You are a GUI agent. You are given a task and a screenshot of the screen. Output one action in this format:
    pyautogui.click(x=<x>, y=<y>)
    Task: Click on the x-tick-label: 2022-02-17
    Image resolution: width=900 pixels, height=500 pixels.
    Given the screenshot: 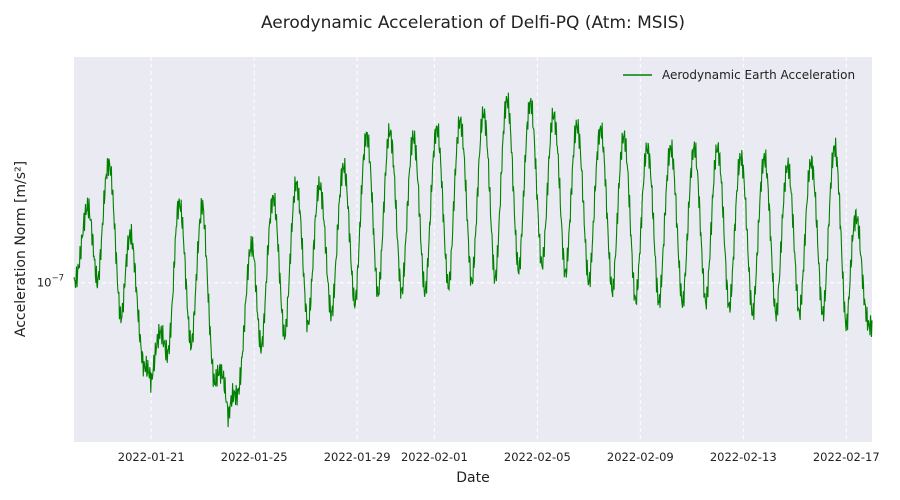 What is the action you would take?
    pyautogui.click(x=846, y=457)
    